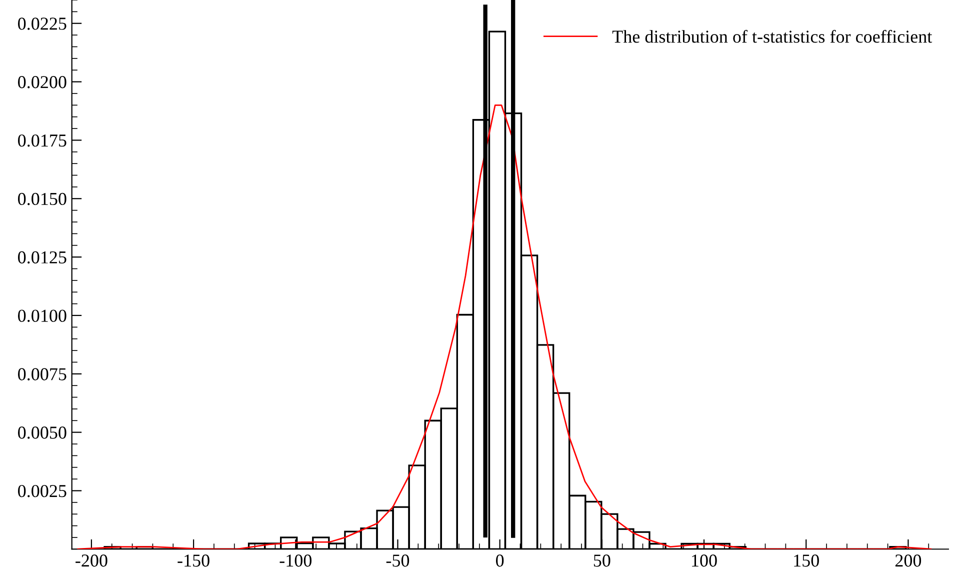  I want to click on y-tick-label: 0.0125, so click(42, 257).